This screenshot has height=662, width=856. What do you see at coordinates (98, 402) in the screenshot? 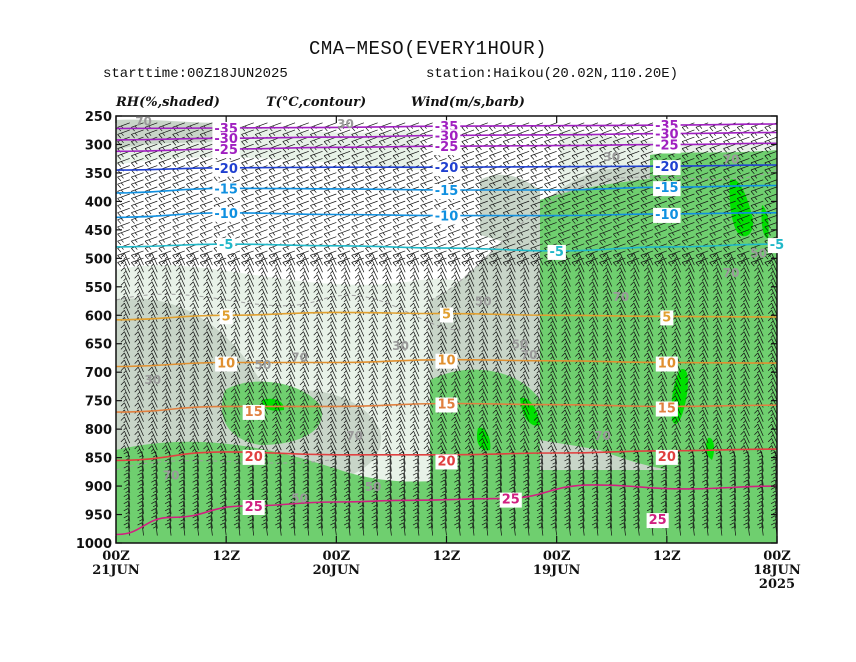
I see `y-tick-label: 750` at bounding box center [98, 402].